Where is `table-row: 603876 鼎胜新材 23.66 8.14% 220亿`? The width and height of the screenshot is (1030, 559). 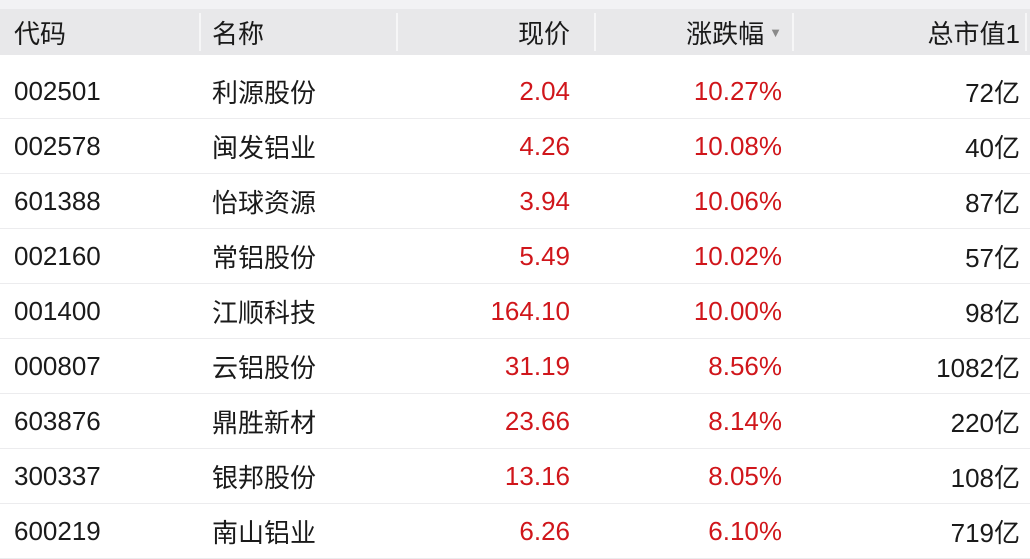 table-row: 603876 鼎胜新材 23.66 8.14% 220亿 is located at coordinates (515, 421).